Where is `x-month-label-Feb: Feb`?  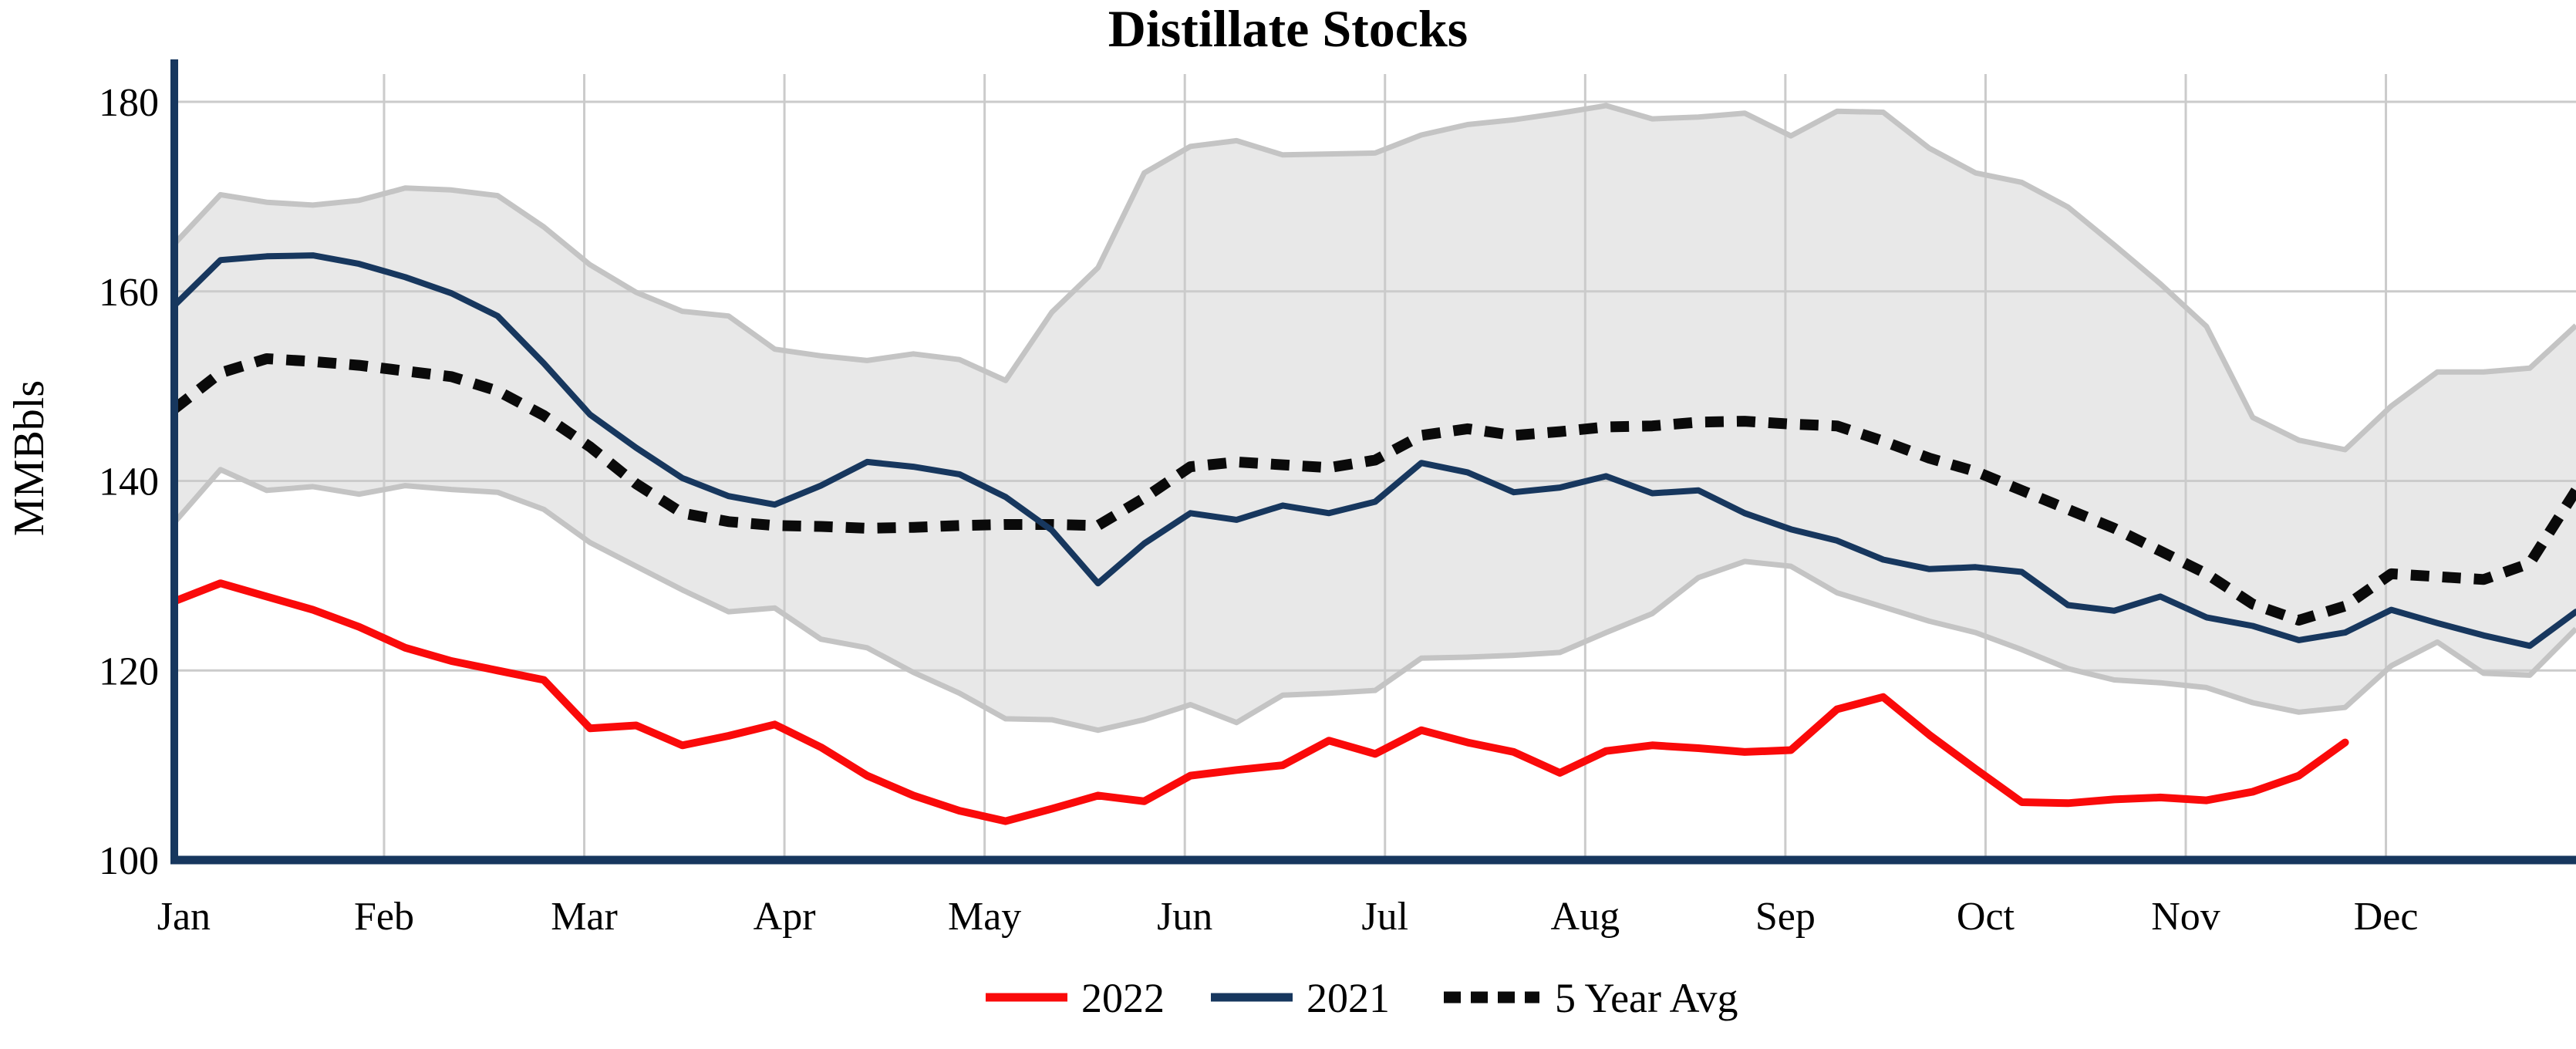
x-month-label-Feb: Feb is located at coordinates (384, 917).